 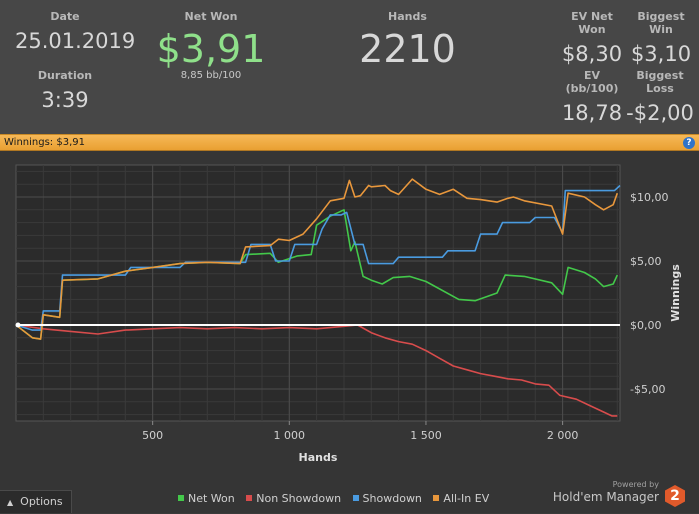 What do you see at coordinates (299, 498) in the screenshot?
I see `legend-label: Non Showdown` at bounding box center [299, 498].